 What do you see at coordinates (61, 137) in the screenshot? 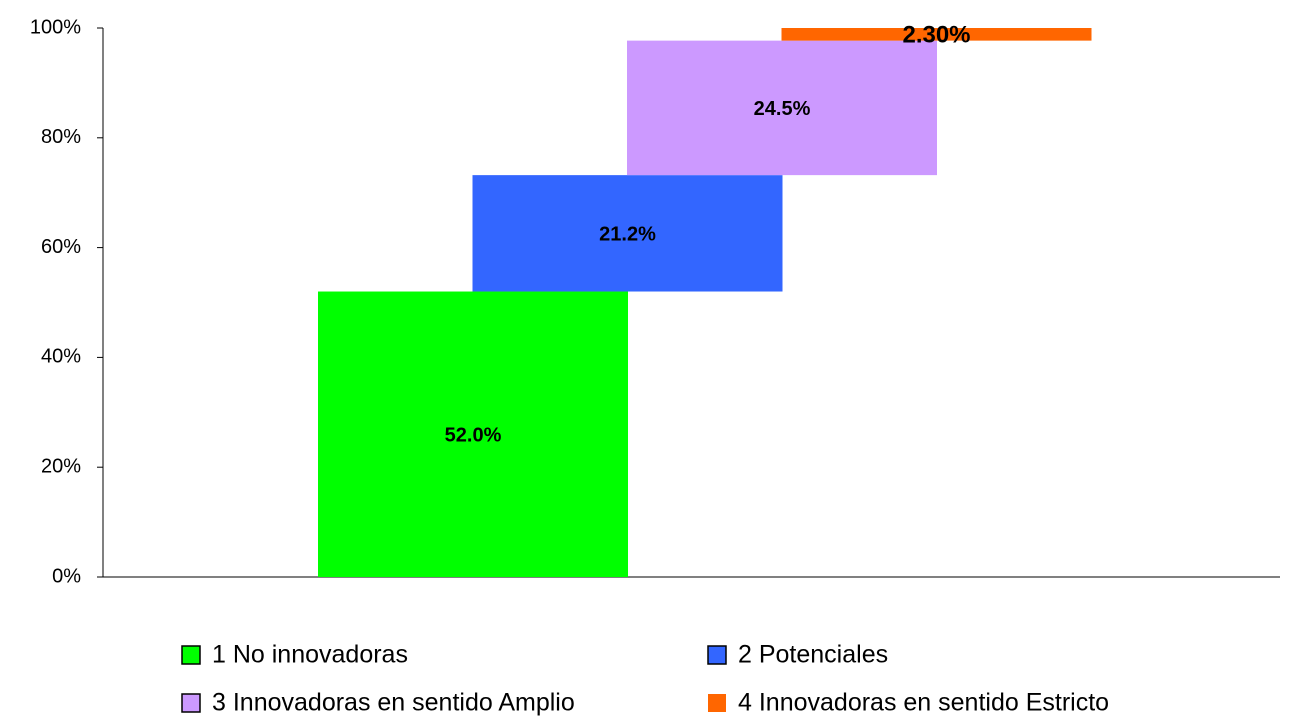
I see `y-tick-label: 80%` at bounding box center [61, 137].